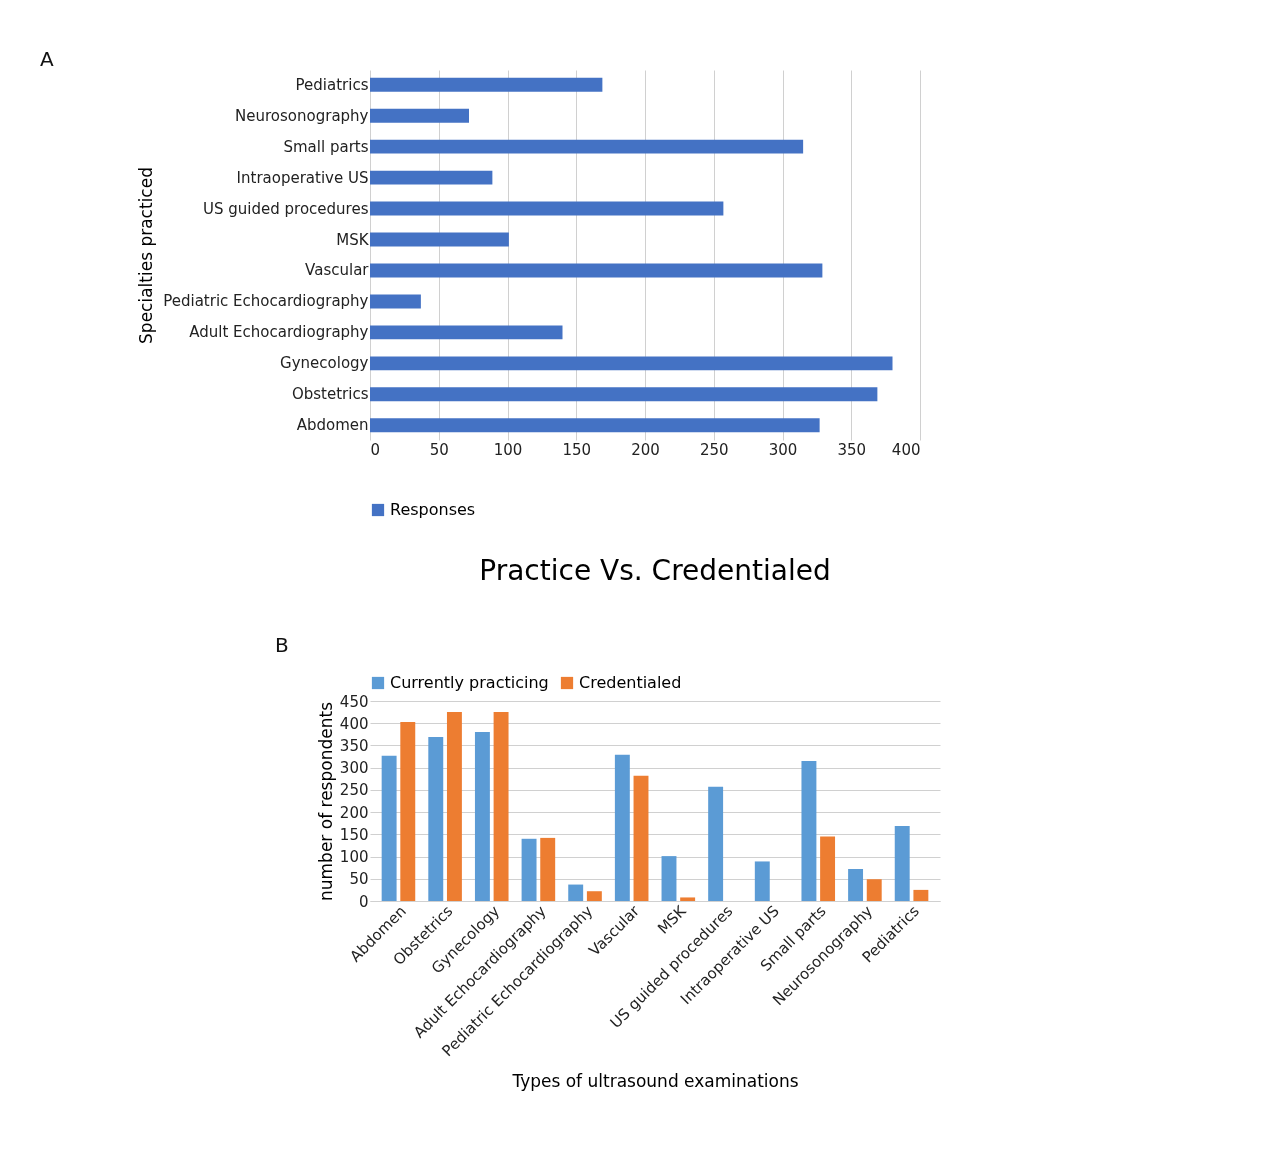 The height and width of the screenshot is (1176, 1272). I want to click on y-tick-label: Obstetrics, so click(330, 394).